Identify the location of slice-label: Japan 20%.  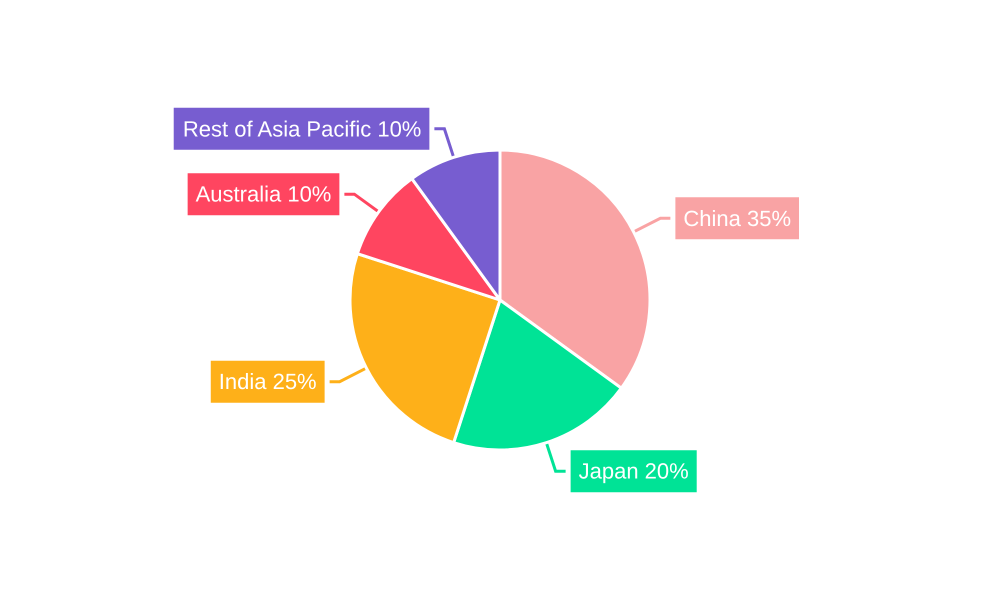
(633, 471).